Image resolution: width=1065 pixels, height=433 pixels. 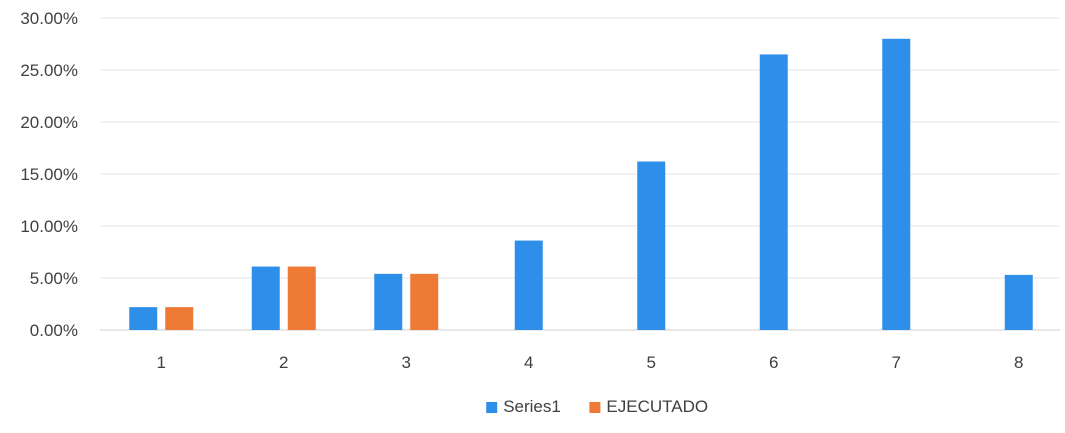 I want to click on legend-label-series1: Series1, so click(x=532, y=406).